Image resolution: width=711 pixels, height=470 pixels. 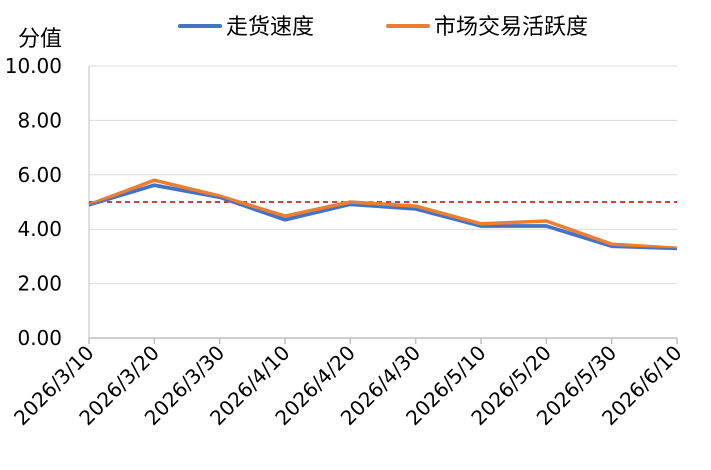 What do you see at coordinates (383, 27) in the screenshot?
I see `legend: 走货速度 市场交易活跃度` at bounding box center [383, 27].